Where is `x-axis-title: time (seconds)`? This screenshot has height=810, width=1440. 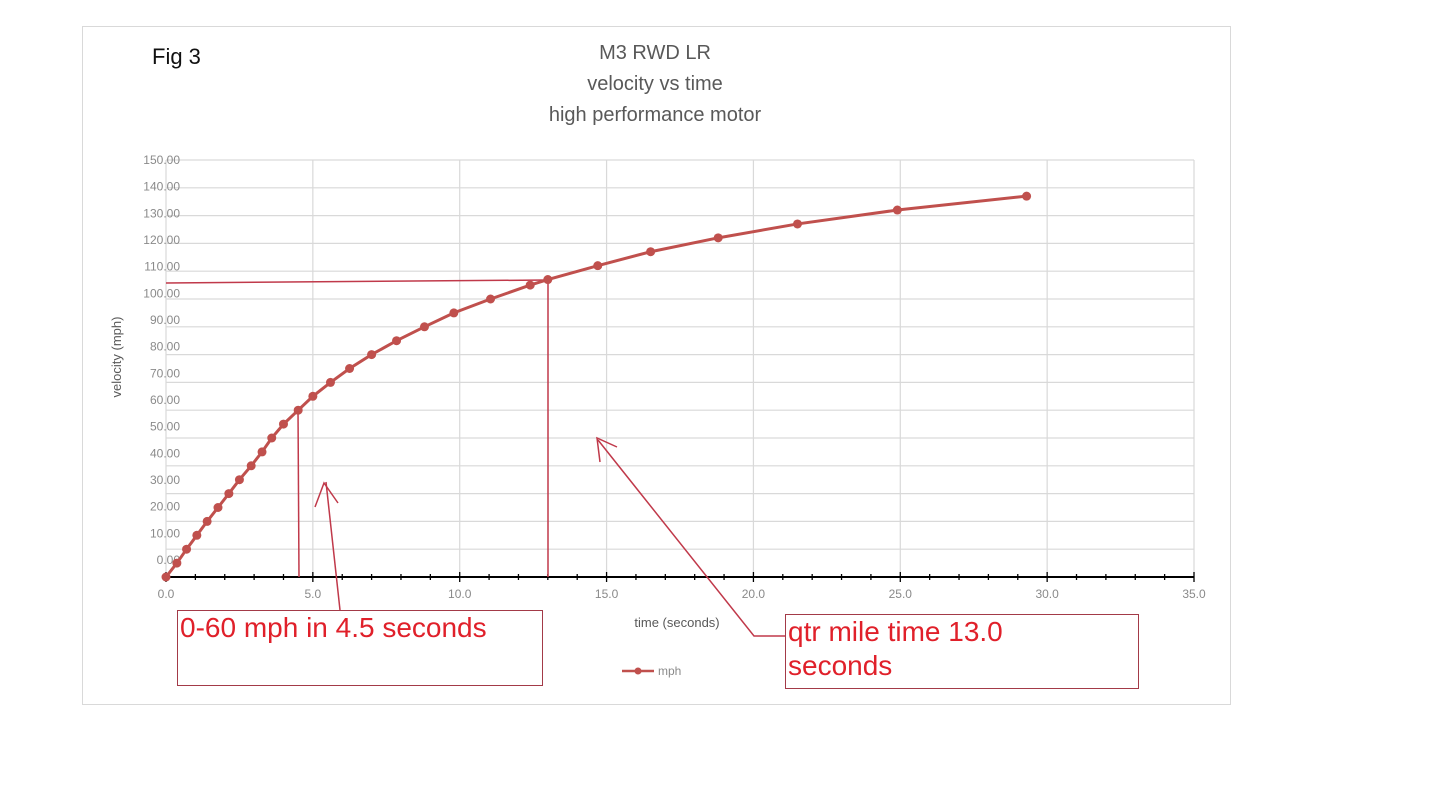
x-axis-title: time (seconds) is located at coordinates (676, 622).